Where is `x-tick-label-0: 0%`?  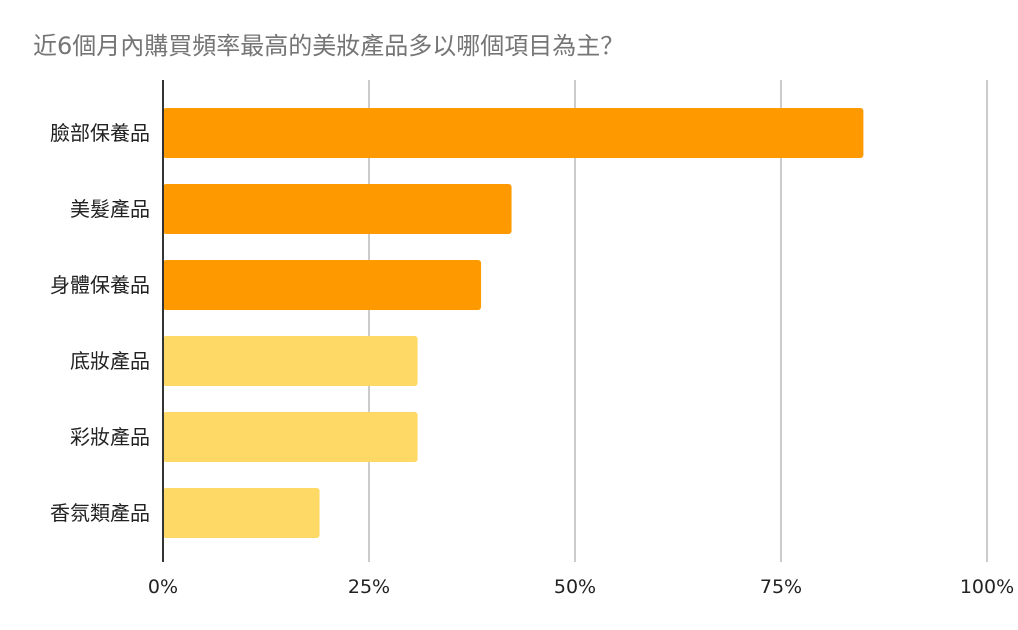 x-tick-label-0: 0% is located at coordinates (163, 587).